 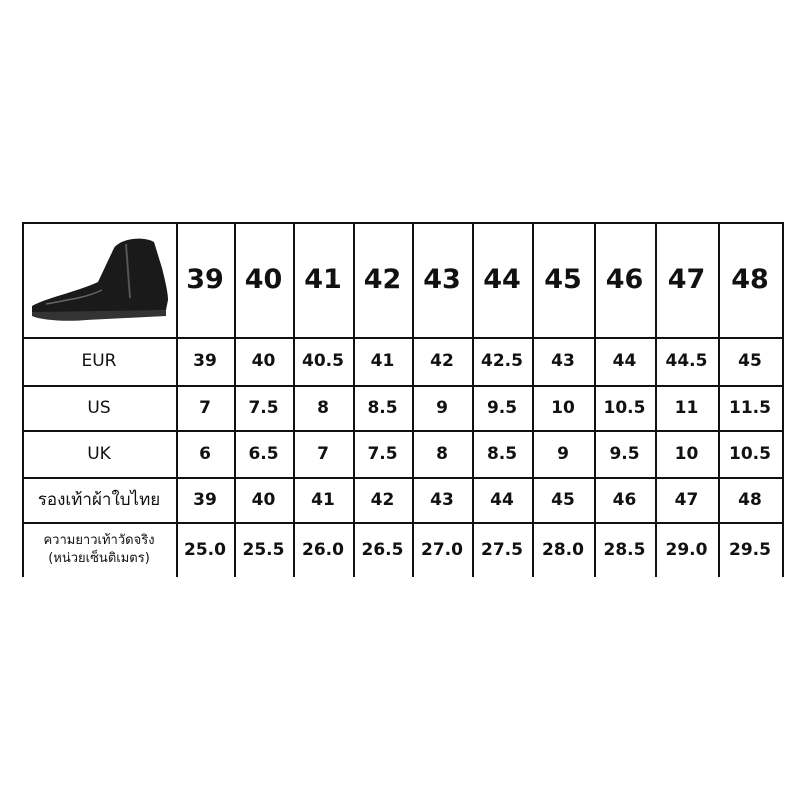 What do you see at coordinates (624, 499) in the screenshot?
I see `size-value: 46` at bounding box center [624, 499].